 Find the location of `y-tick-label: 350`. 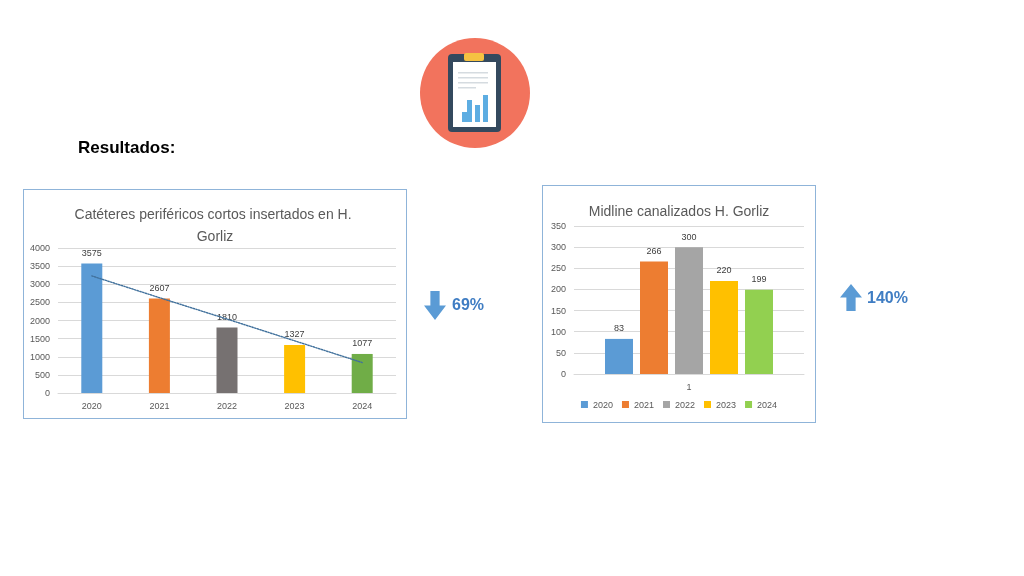

y-tick-label: 350 is located at coordinates (558, 226).